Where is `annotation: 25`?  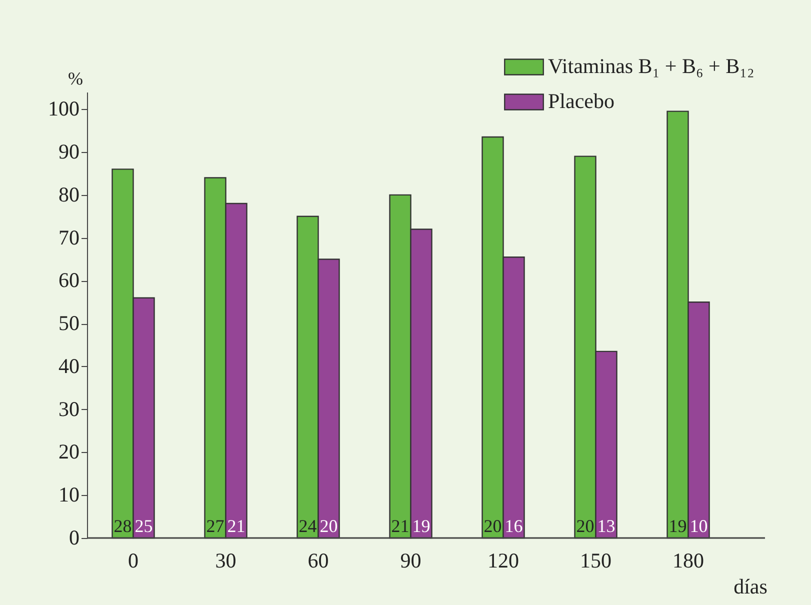 annotation: 25 is located at coordinates (143, 526).